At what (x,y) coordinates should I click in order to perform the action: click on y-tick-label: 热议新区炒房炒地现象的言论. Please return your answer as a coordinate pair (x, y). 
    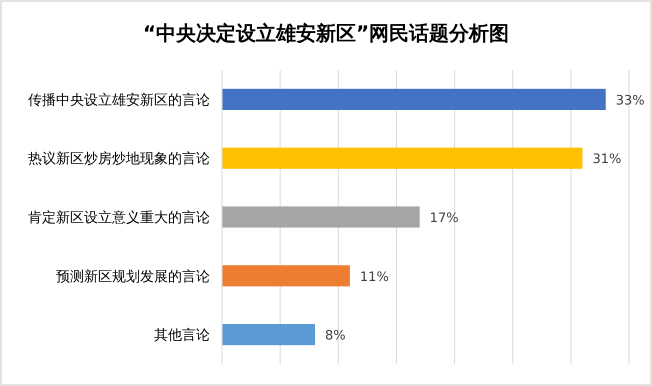
    Looking at the image, I should click on (119, 159).